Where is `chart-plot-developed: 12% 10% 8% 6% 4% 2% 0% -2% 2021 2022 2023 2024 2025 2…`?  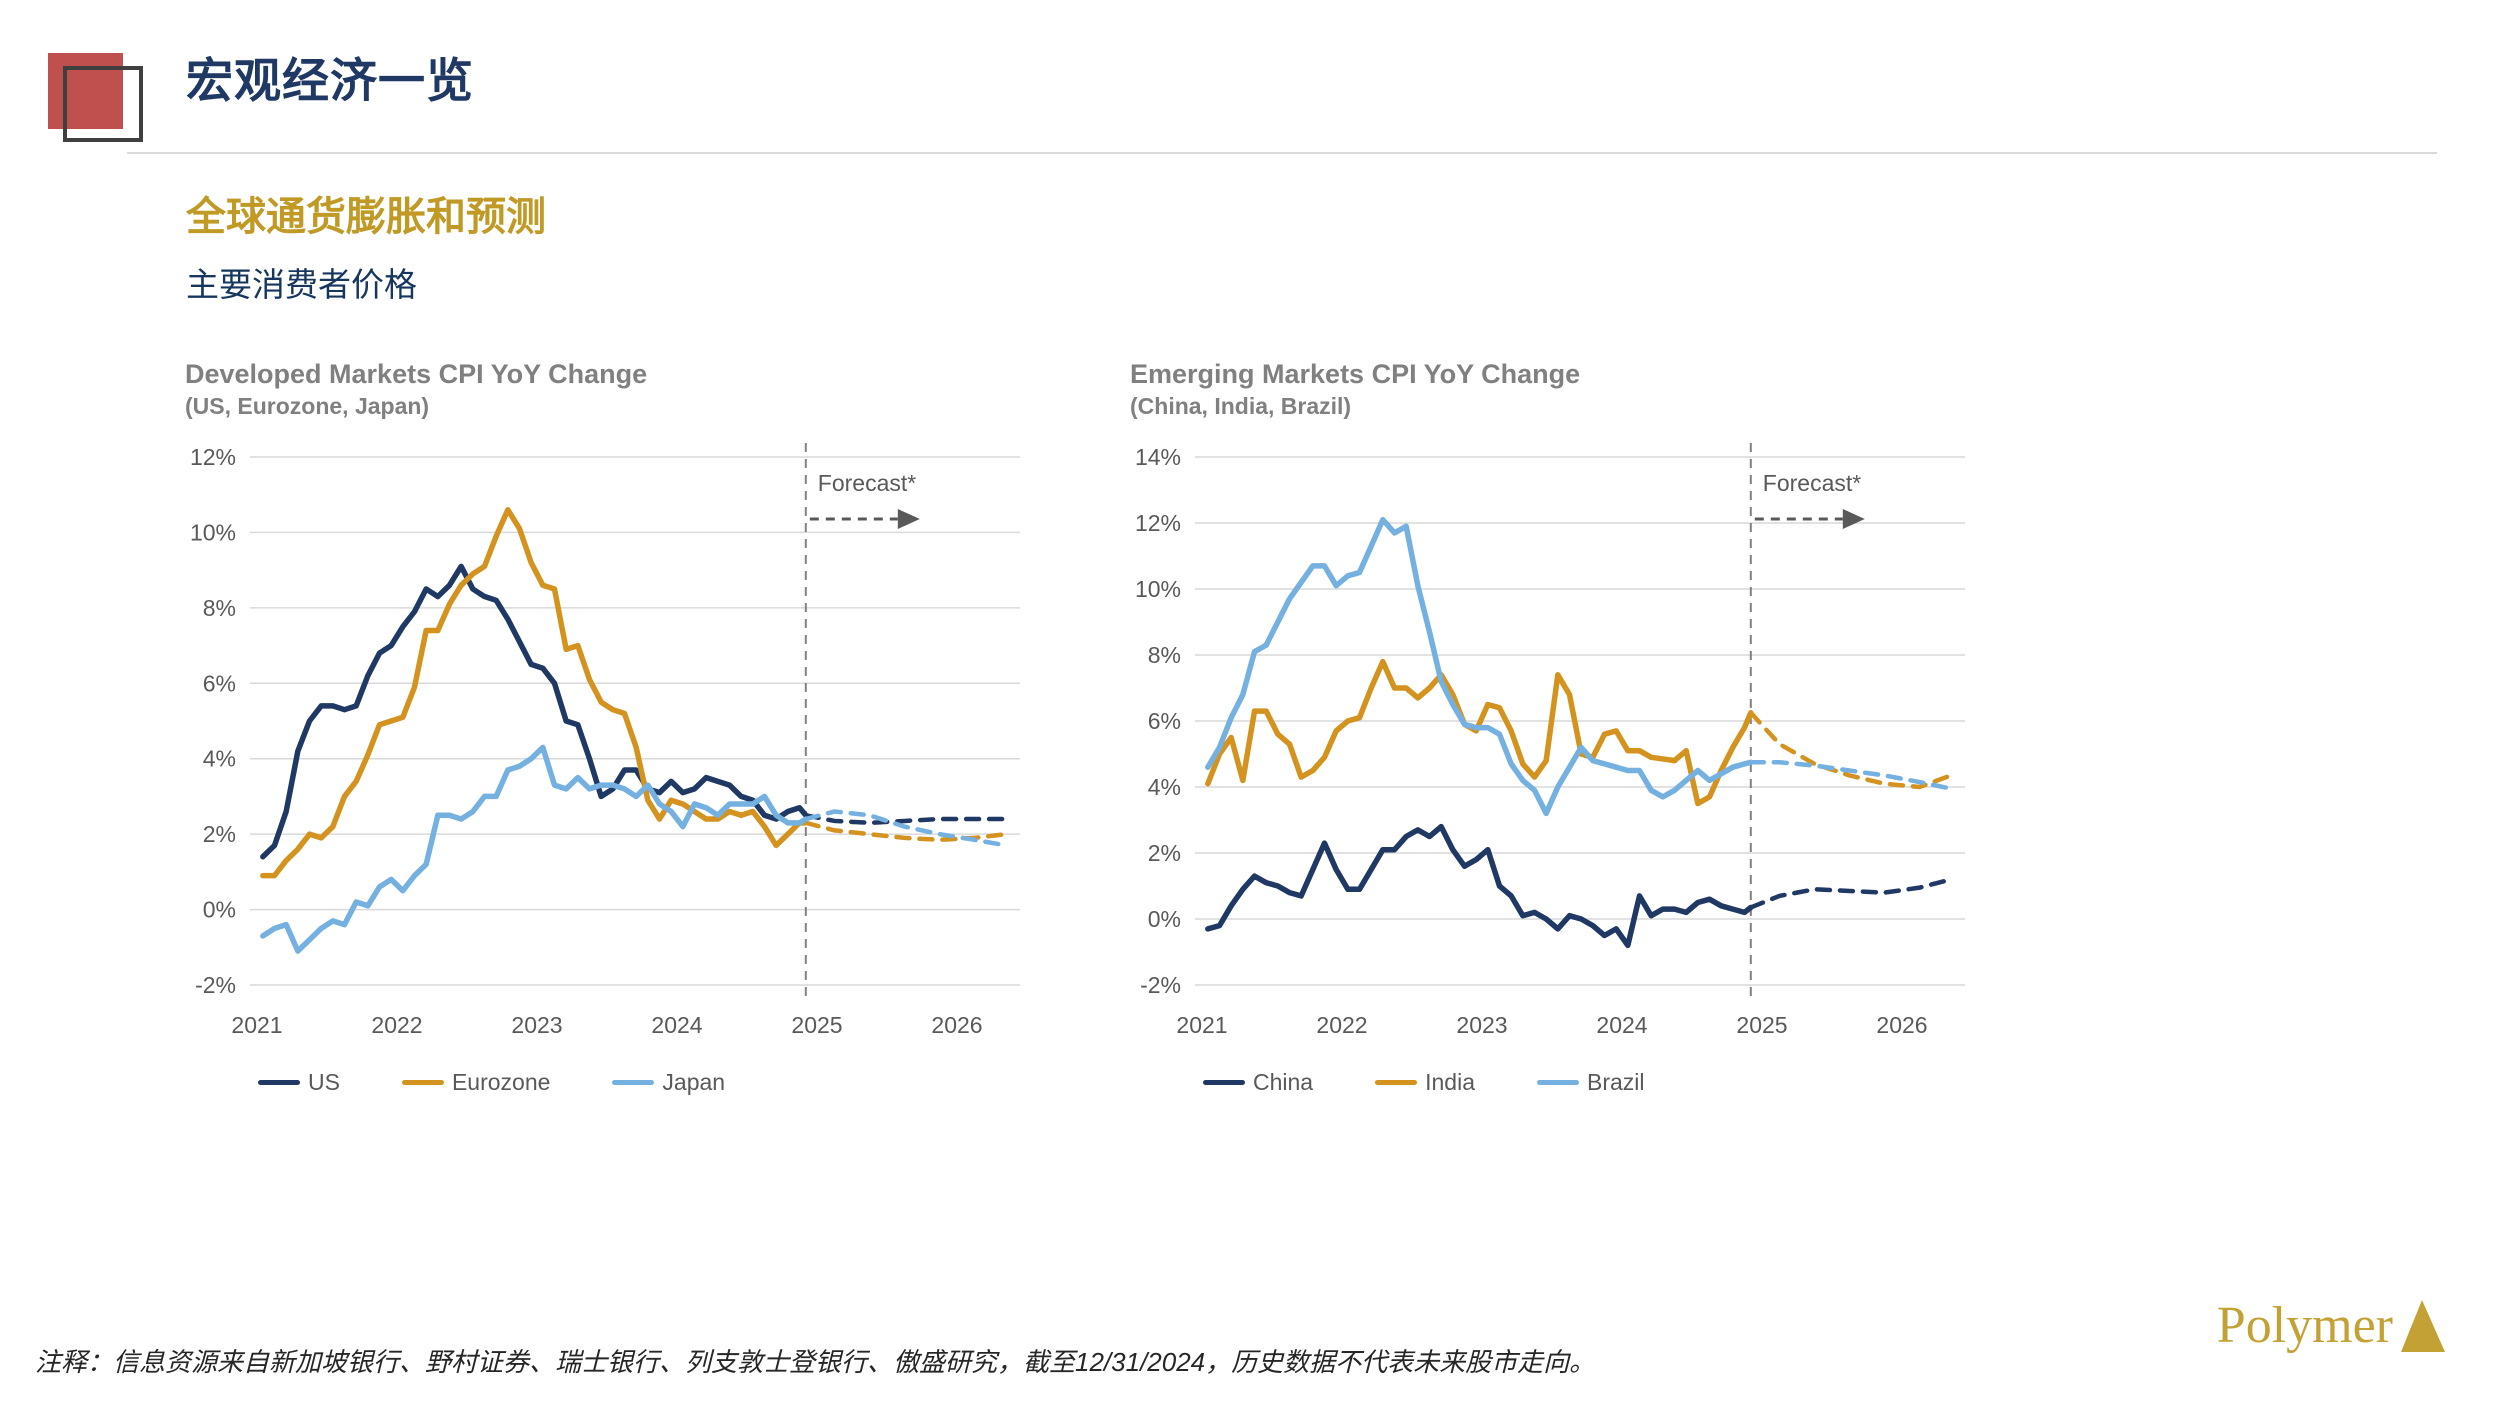
chart-plot-developed: 12% 10% 8% 6% 4% 2% 0% -2% 2021 2022 2023 2024 2025 2… is located at coordinates (605, 740).